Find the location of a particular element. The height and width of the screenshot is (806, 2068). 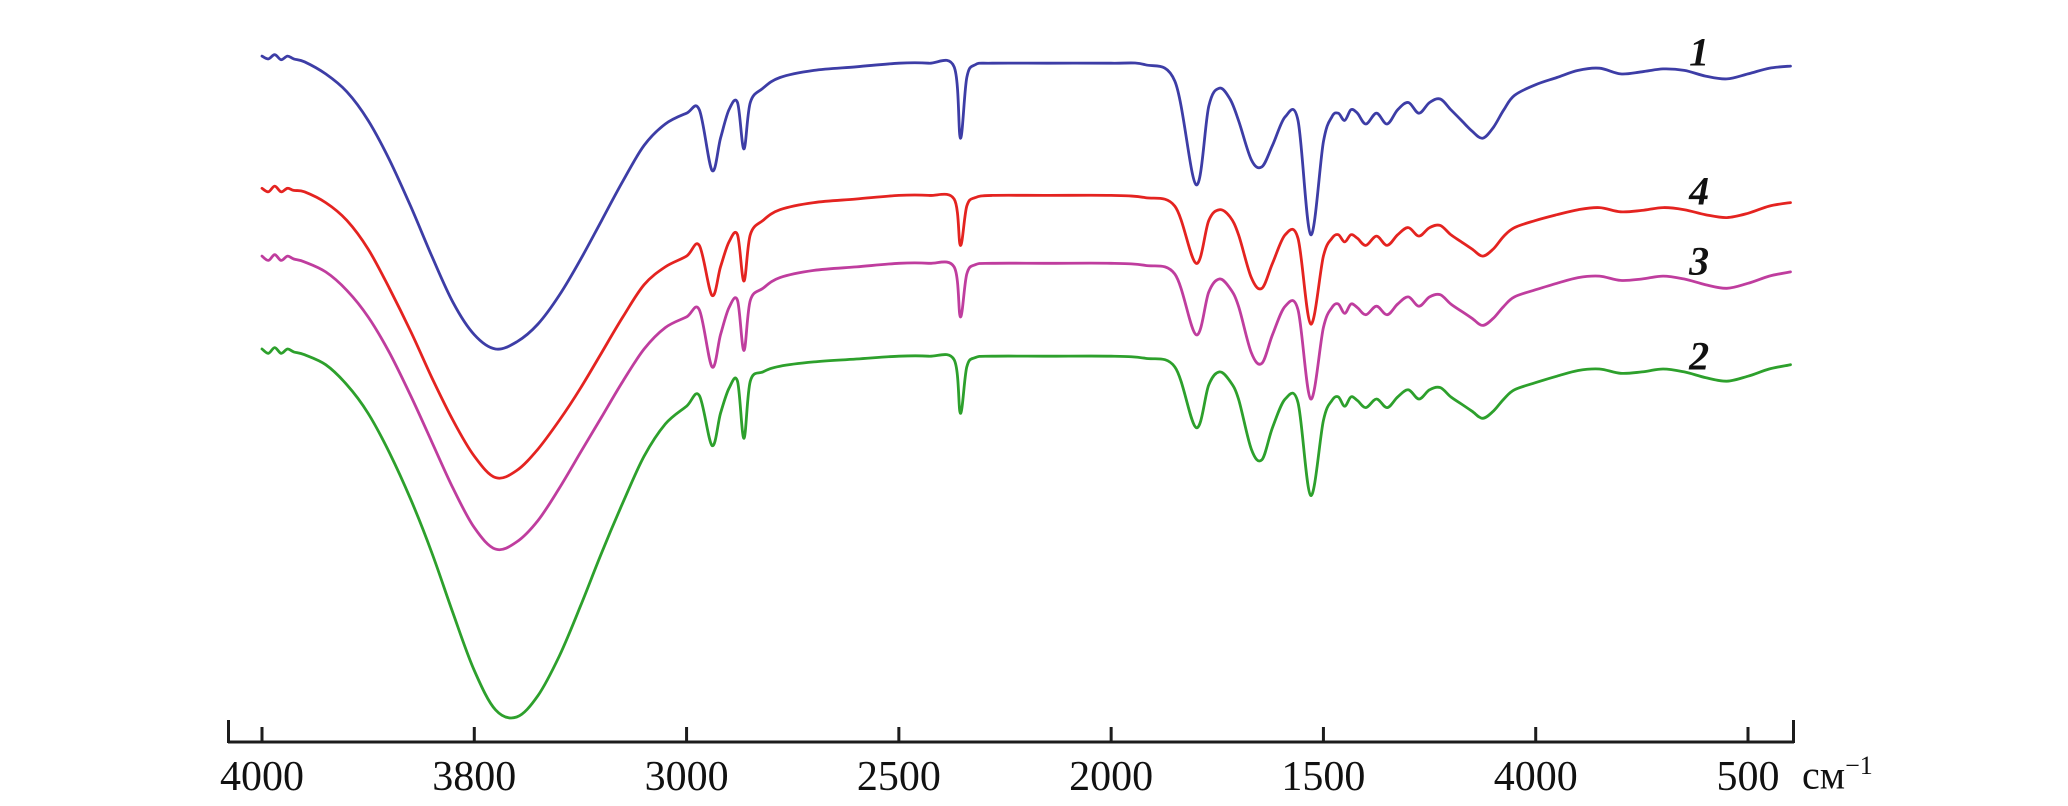

curve-label-1: 1 is located at coordinates (1699, 51).